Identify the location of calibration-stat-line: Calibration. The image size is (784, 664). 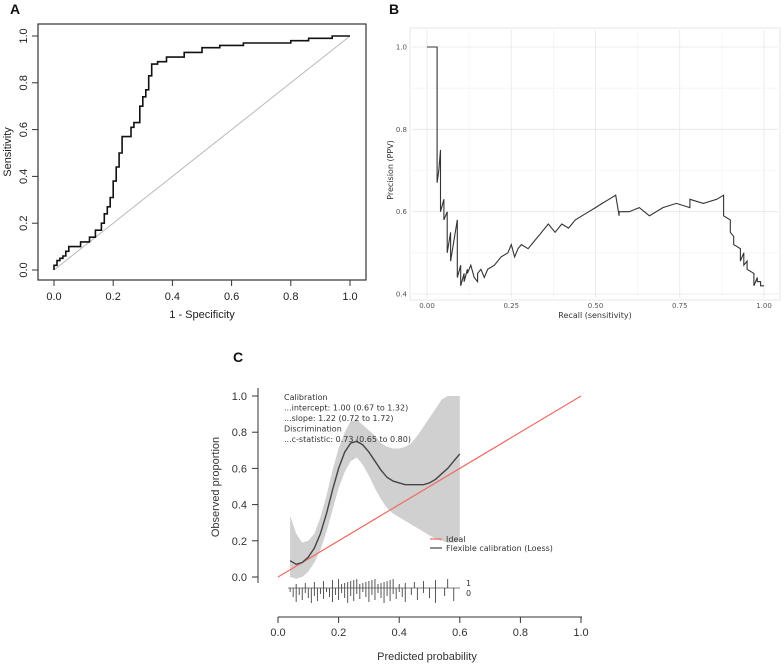
(306, 397).